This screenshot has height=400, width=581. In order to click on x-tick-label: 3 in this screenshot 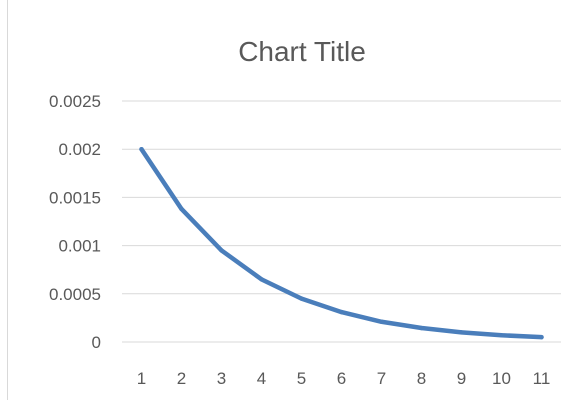, I will do `click(221, 378)`.